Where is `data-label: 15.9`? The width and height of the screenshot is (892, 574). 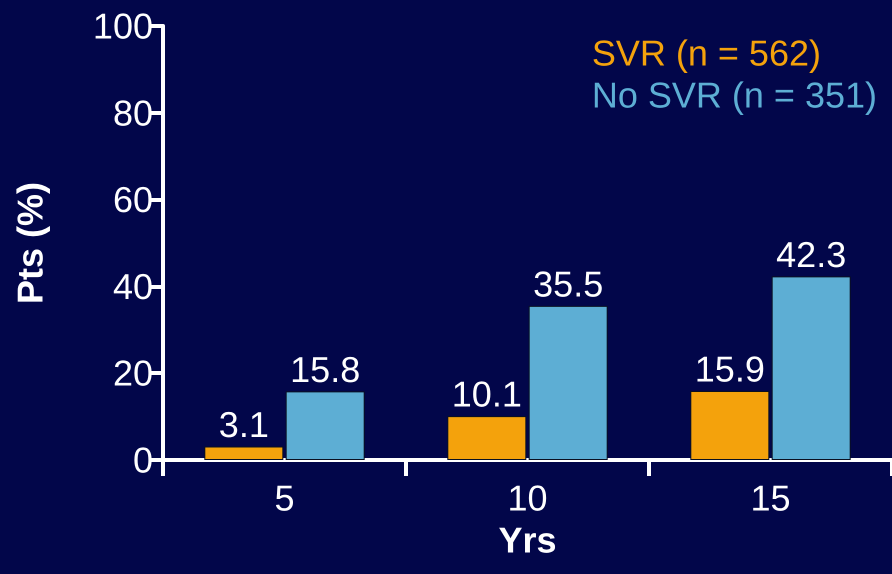
data-label: 15.9 is located at coordinates (729, 369).